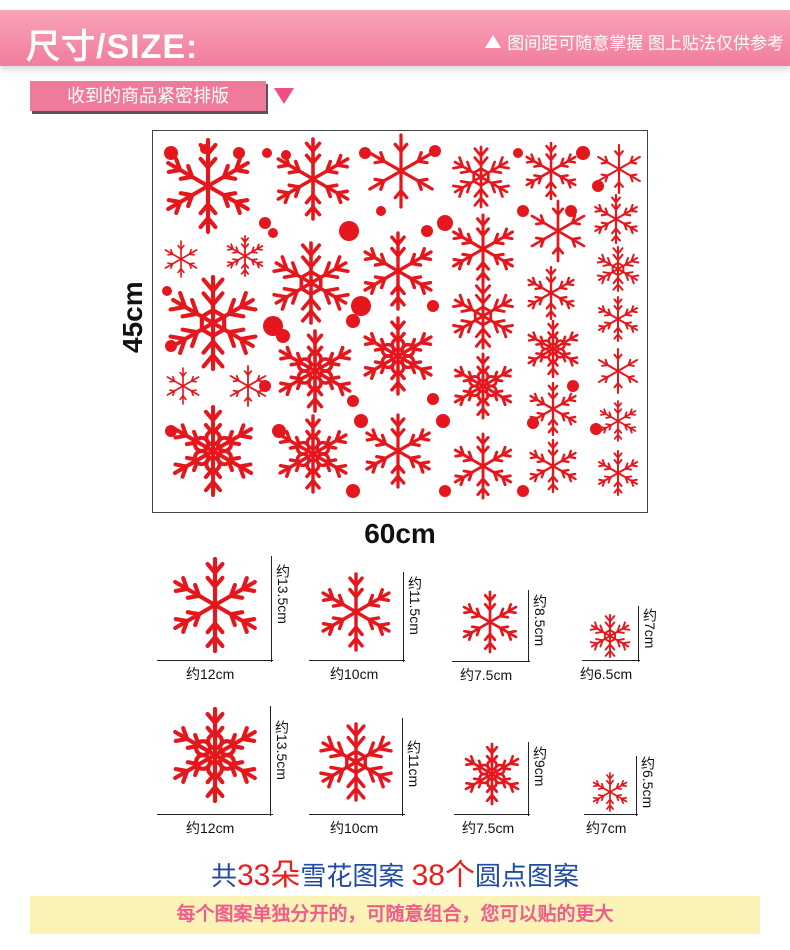 Image resolution: width=790 pixels, height=950 pixels. What do you see at coordinates (645, 43) in the screenshot?
I see `spacing-note-text: 图间距可随意掌握 图上贴法仅供参考` at bounding box center [645, 43].